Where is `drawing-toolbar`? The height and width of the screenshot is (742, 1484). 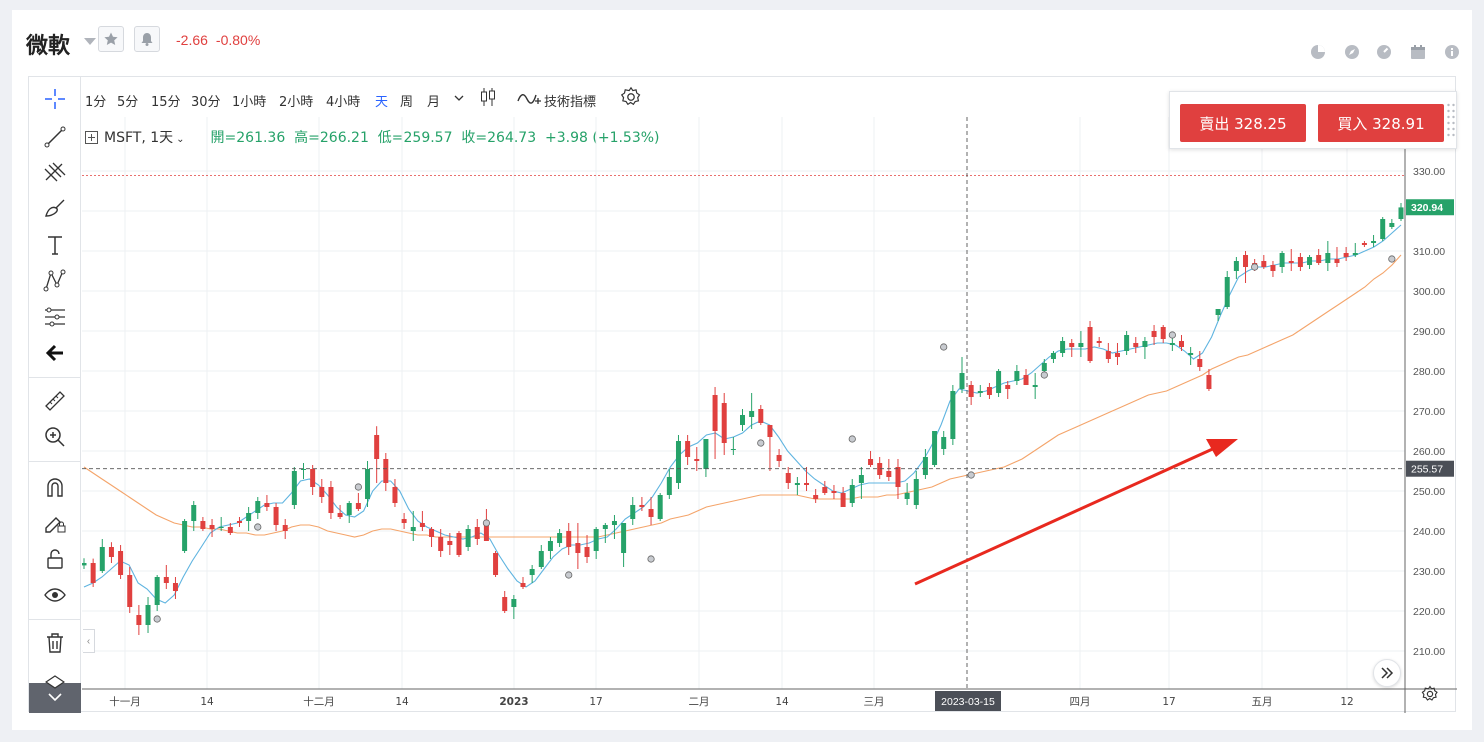
drawing-toolbar is located at coordinates (55, 395).